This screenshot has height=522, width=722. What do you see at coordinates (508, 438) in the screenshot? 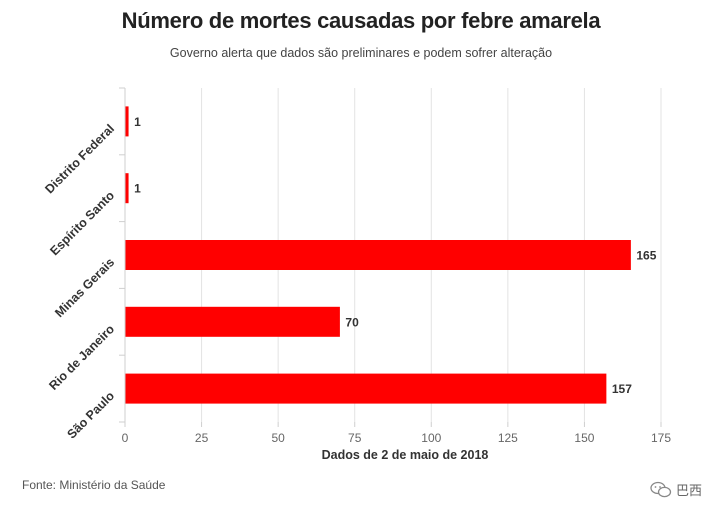
I see `x-tick-label: 125` at bounding box center [508, 438].